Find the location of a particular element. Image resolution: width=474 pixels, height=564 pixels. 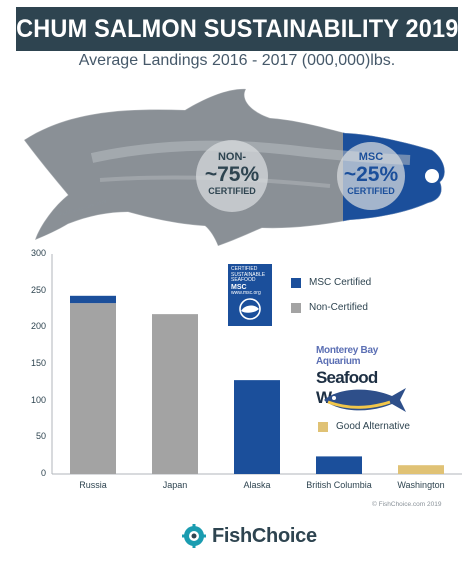

y-tick-0: 0 is located at coordinates (43, 473).